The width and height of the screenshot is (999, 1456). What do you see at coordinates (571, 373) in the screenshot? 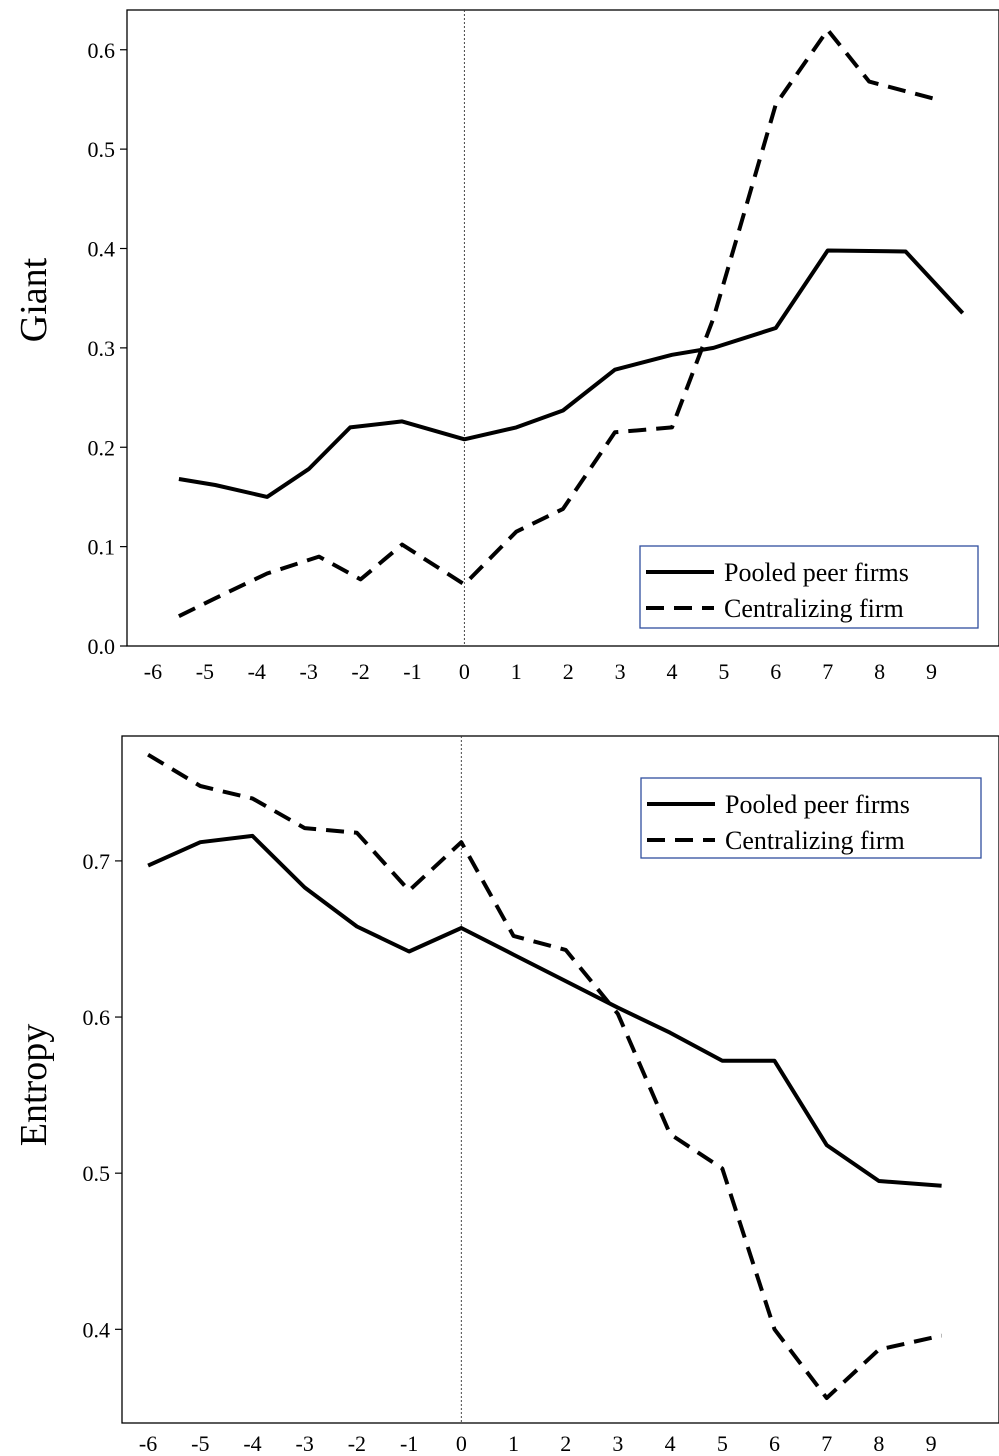
I see `series-line-pooled-peer-firms` at bounding box center [571, 373].